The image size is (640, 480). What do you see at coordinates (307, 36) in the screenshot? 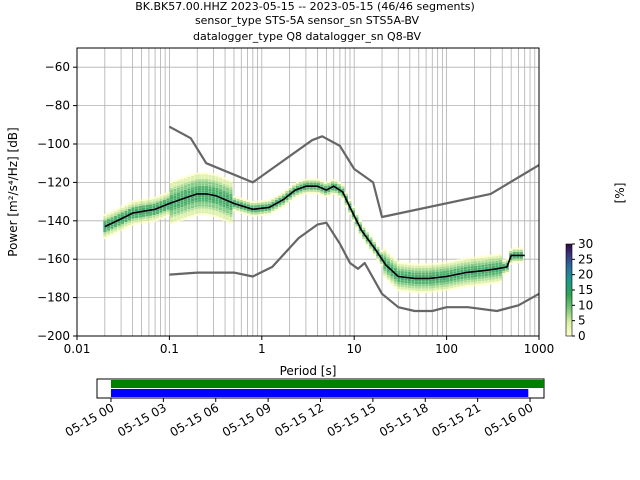
I see `title-line-3: datalogger_type Q8 datalogger_sn Q8-BV` at bounding box center [307, 36].